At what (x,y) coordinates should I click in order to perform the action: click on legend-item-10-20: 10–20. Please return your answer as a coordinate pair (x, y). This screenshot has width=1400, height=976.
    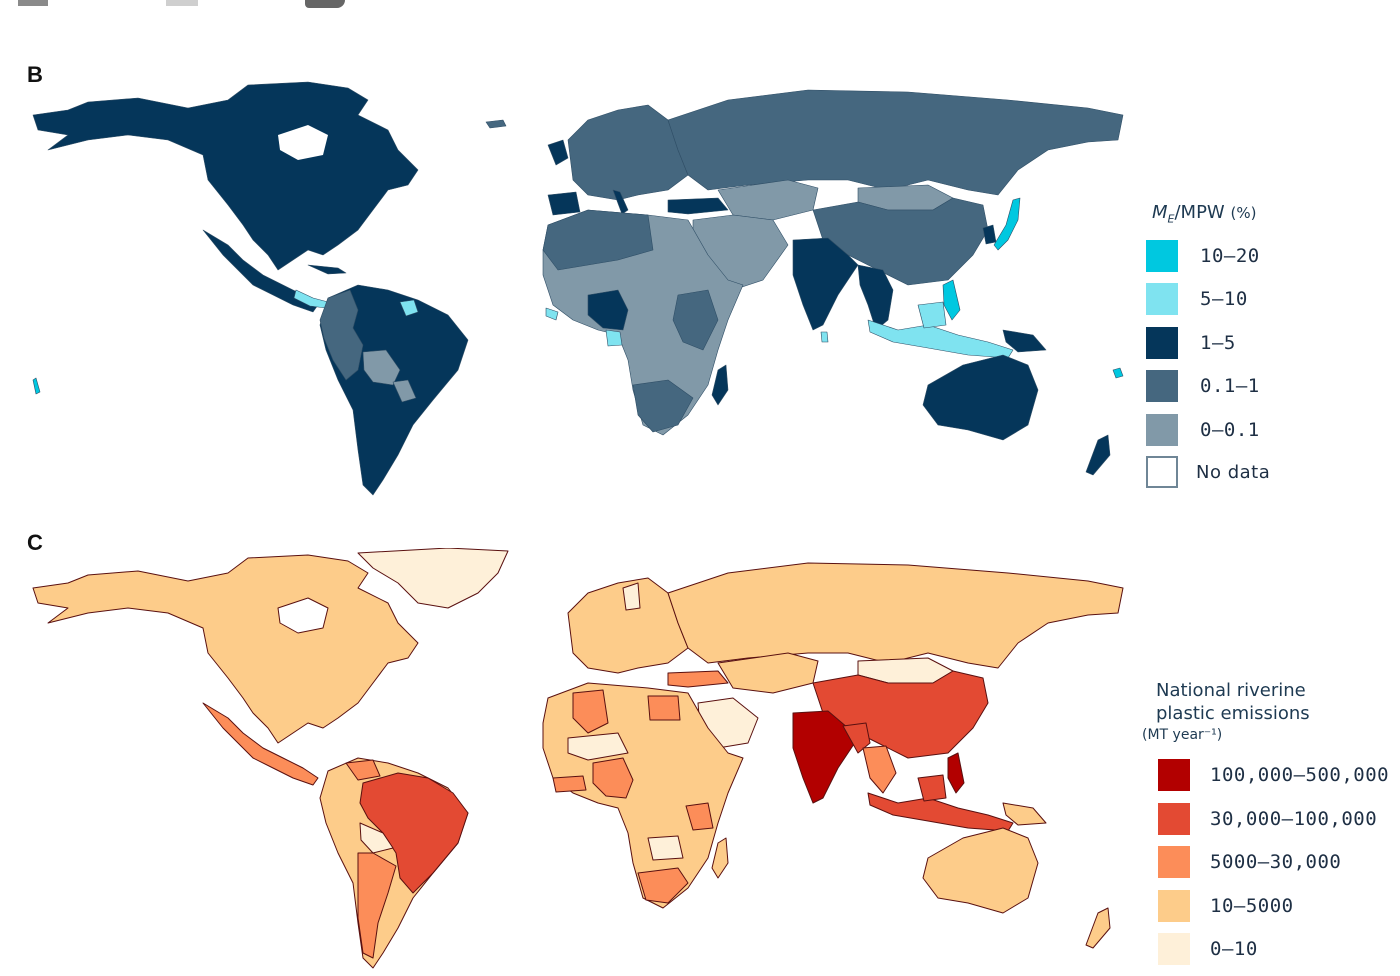
    Looking at the image, I should click on (1203, 256).